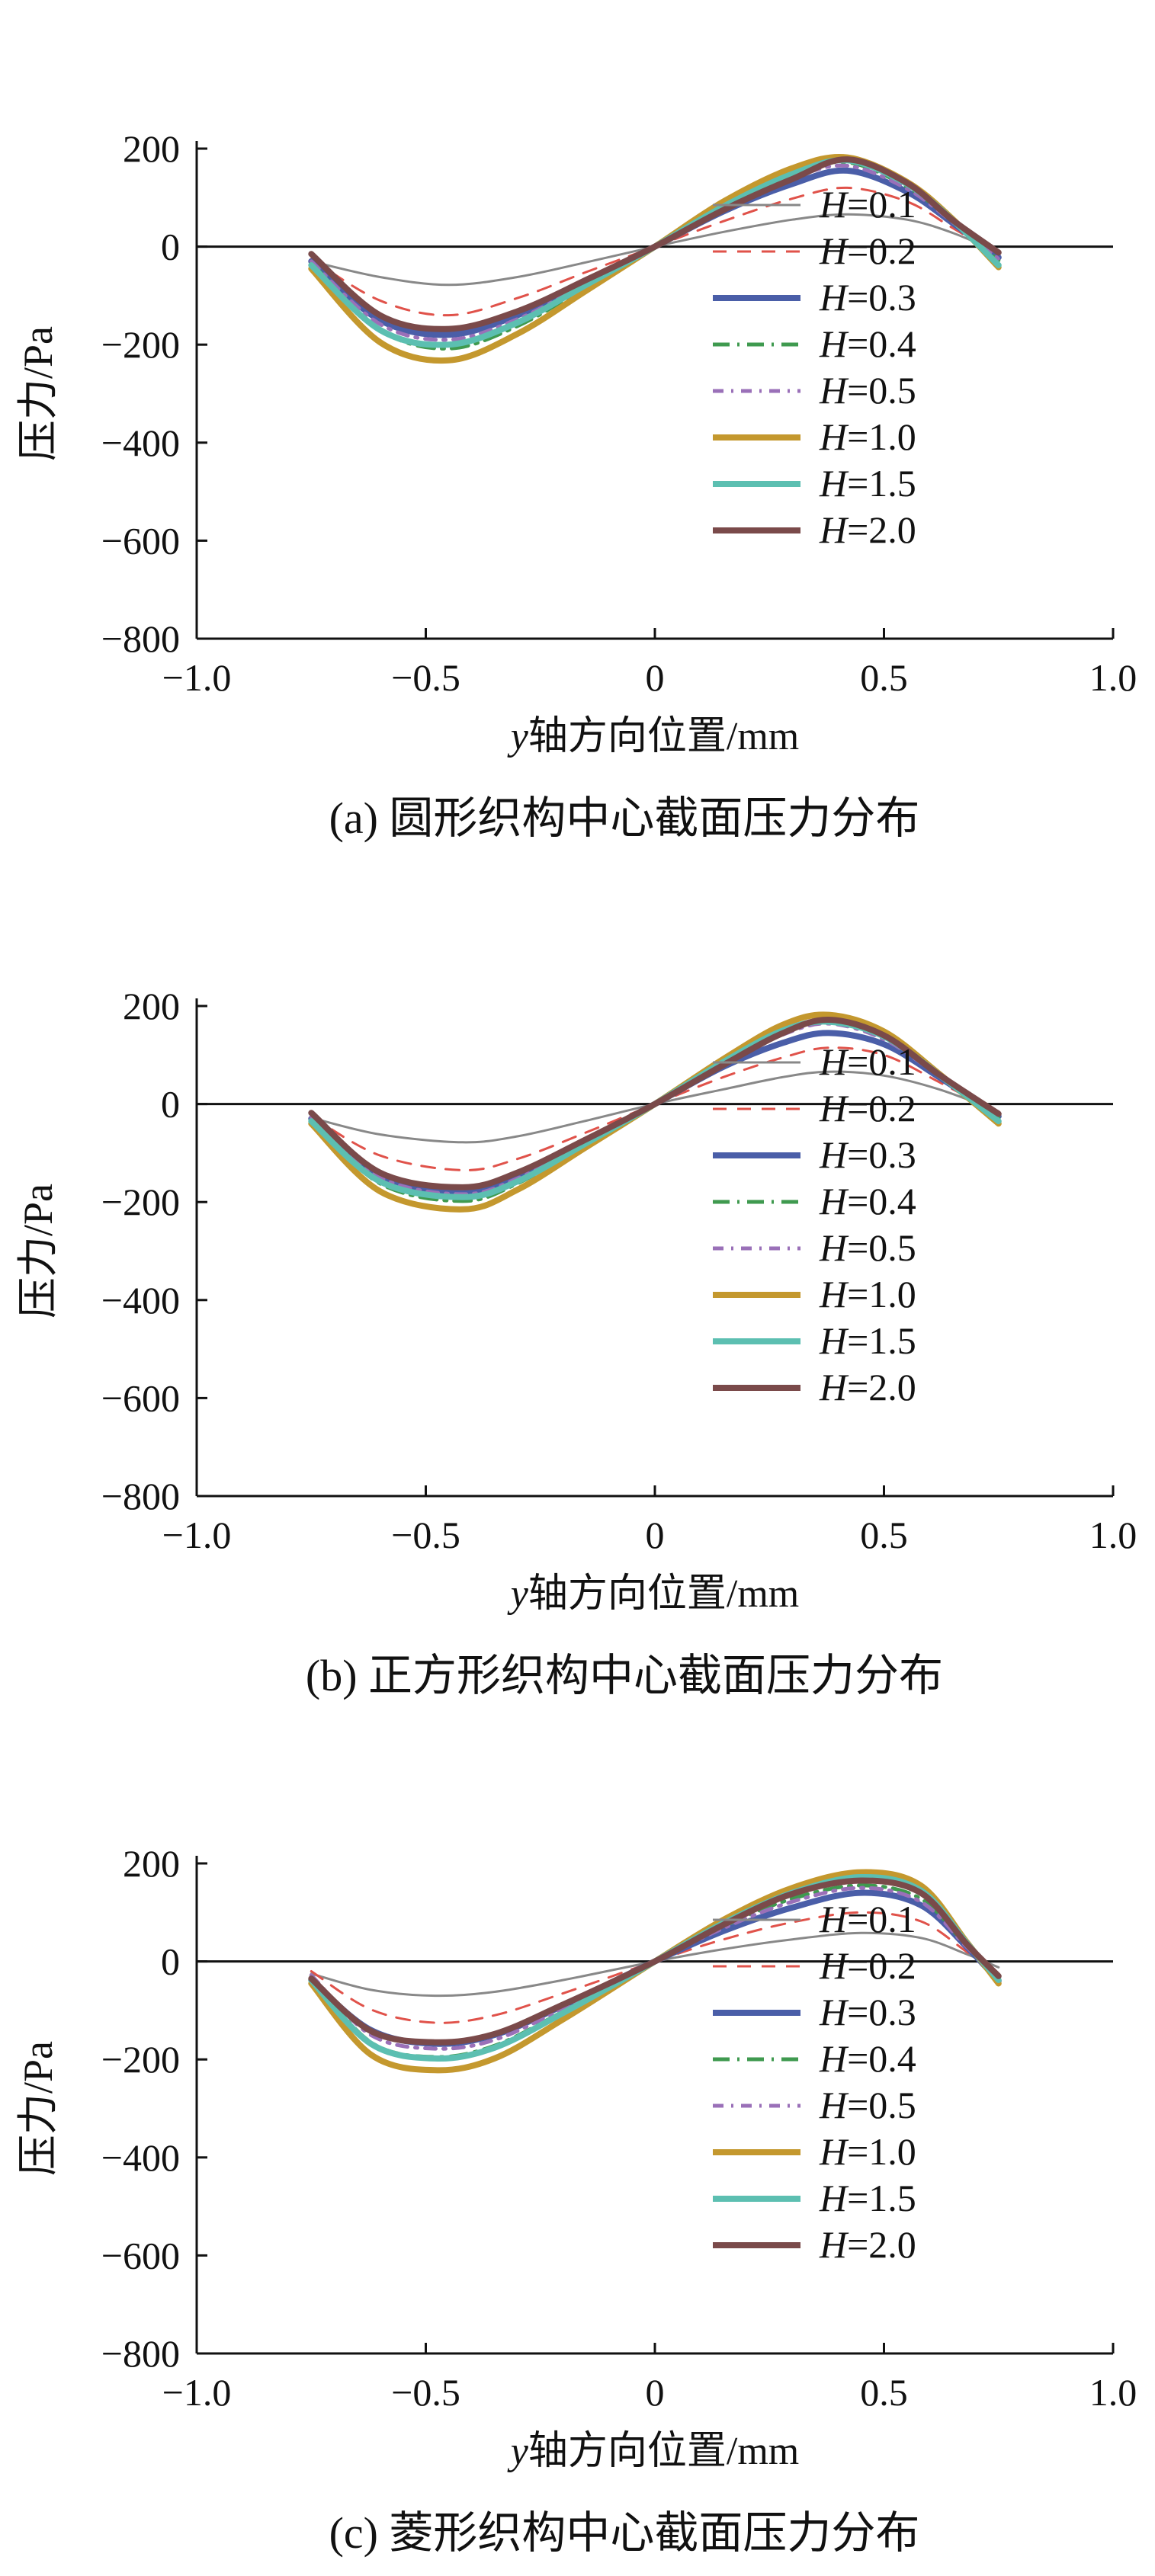 This screenshot has height=2576, width=1155. What do you see at coordinates (882, 343) in the screenshot?
I see `legend-label-value: =0.4` at bounding box center [882, 343].